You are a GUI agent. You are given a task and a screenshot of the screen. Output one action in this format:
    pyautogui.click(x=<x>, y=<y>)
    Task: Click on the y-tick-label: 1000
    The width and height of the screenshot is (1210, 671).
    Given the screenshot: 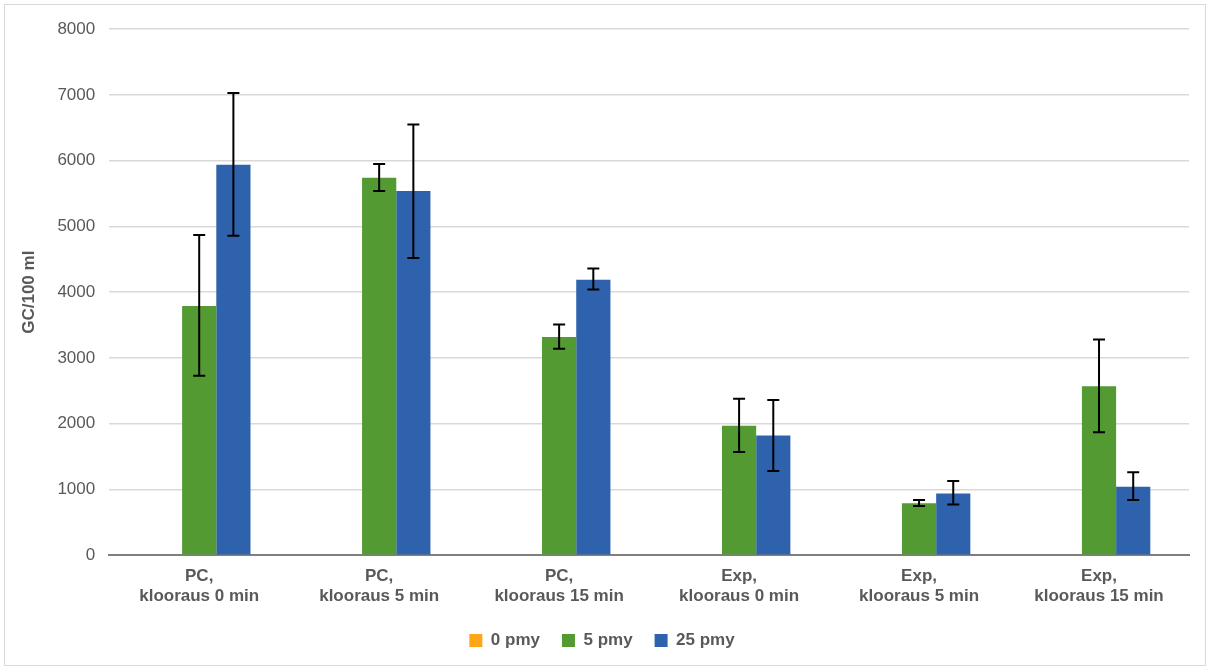 What is the action you would take?
    pyautogui.click(x=76, y=489)
    